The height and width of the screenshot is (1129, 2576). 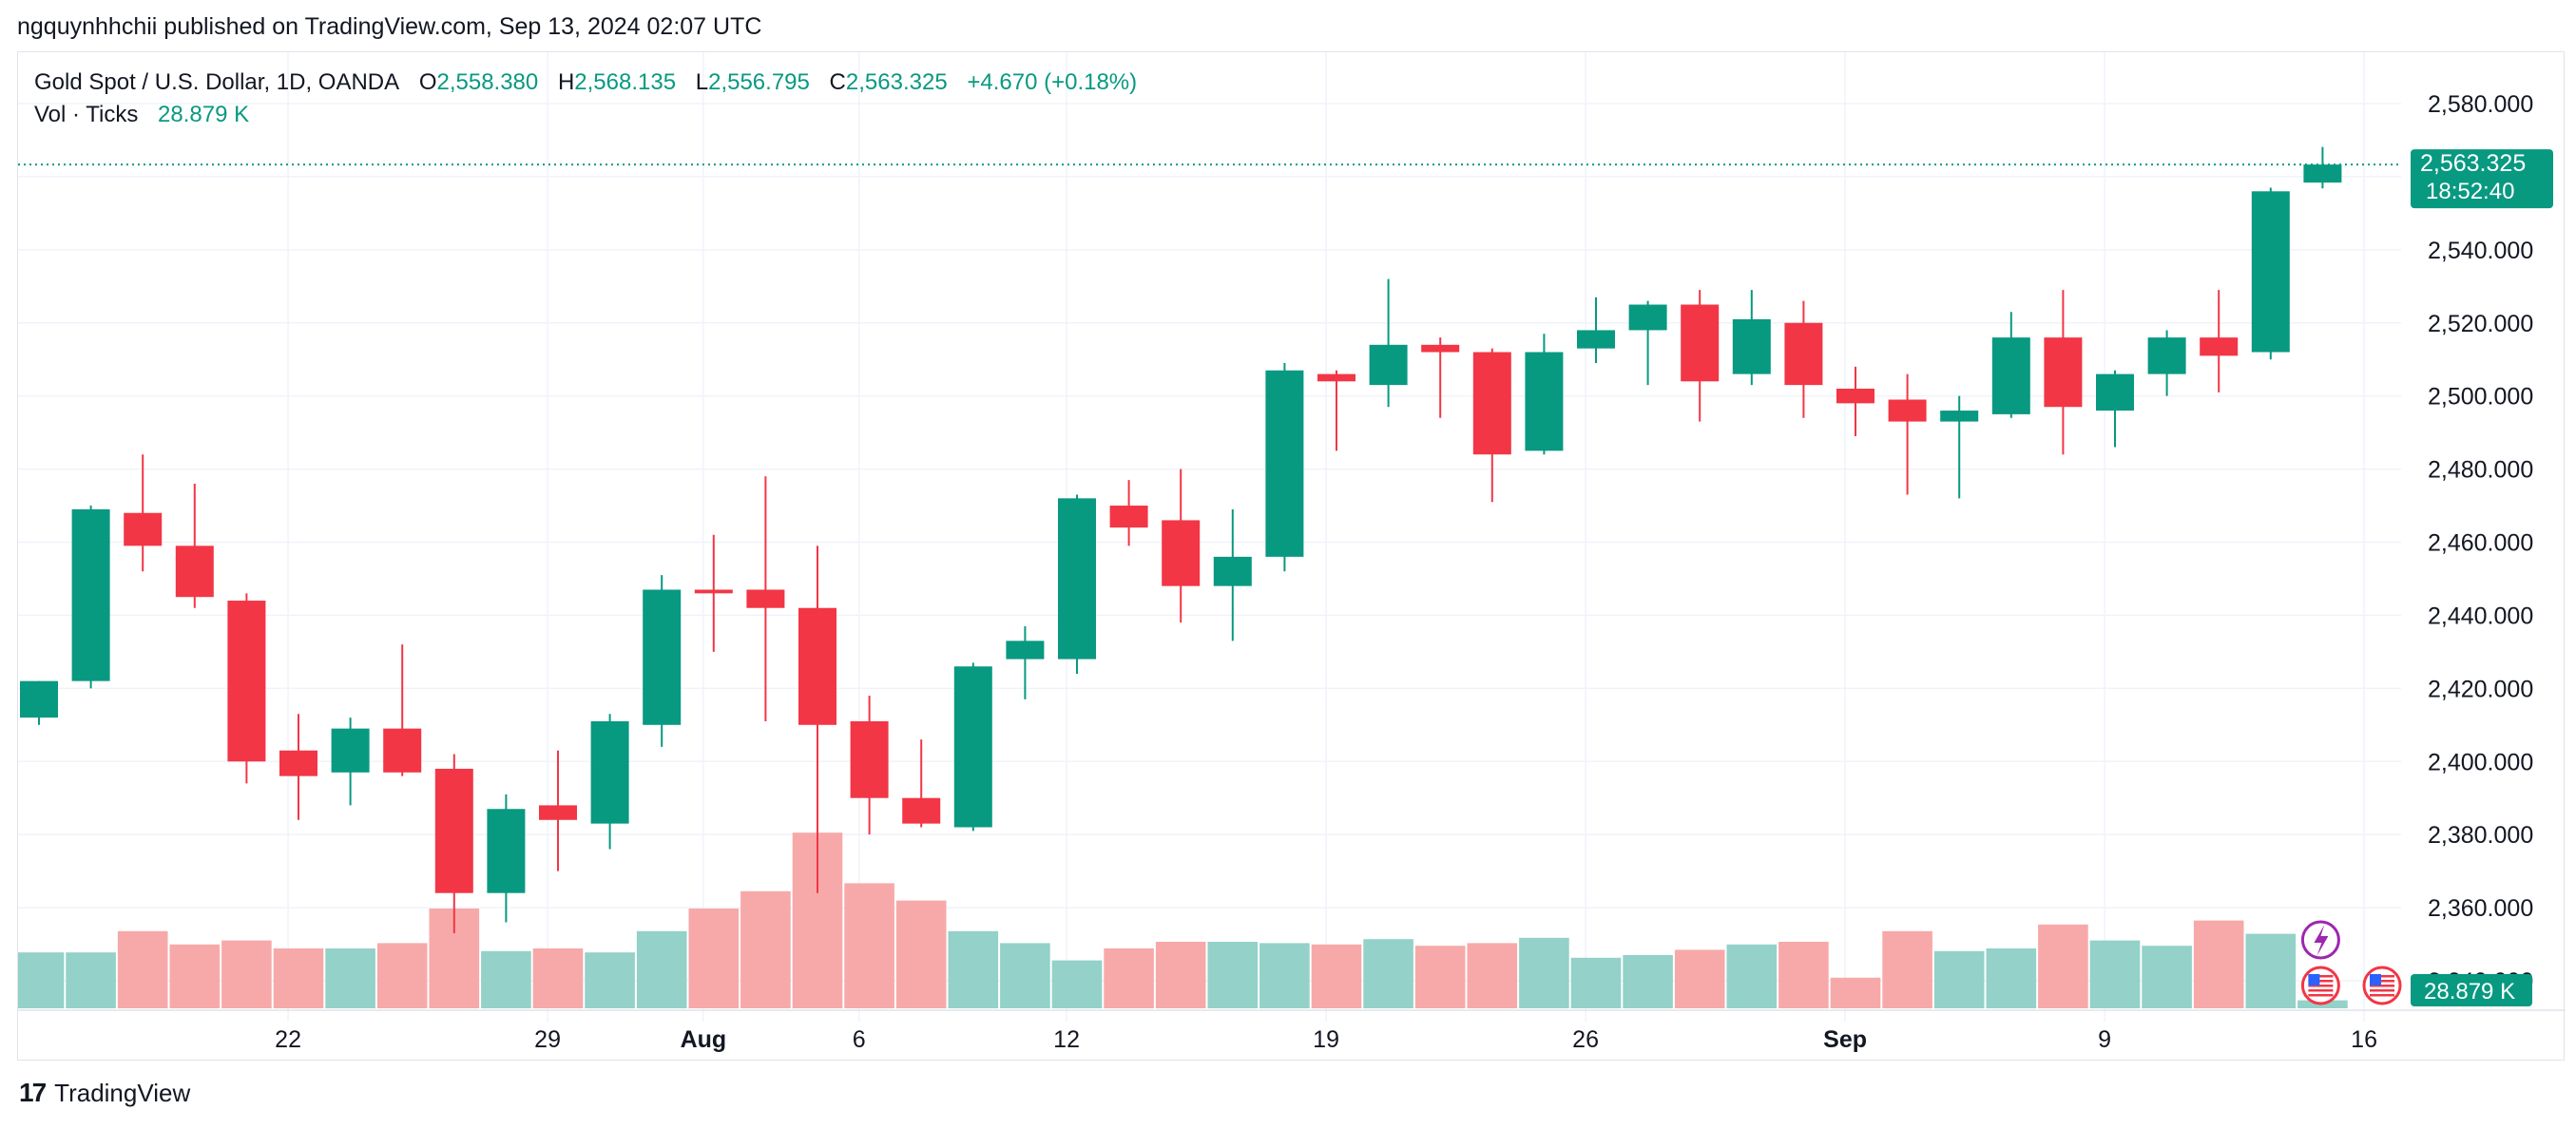 What do you see at coordinates (896, 82) in the screenshot?
I see `close-value: 2,563.325` at bounding box center [896, 82].